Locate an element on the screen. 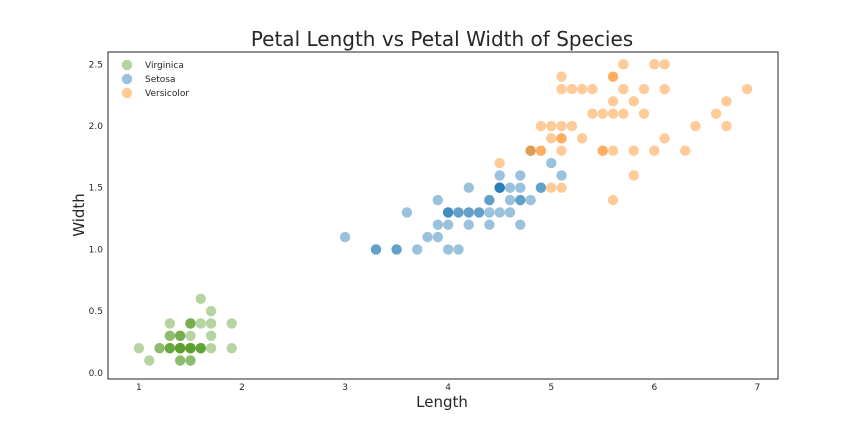 The image size is (864, 432). legend-marker is located at coordinates (127, 93).